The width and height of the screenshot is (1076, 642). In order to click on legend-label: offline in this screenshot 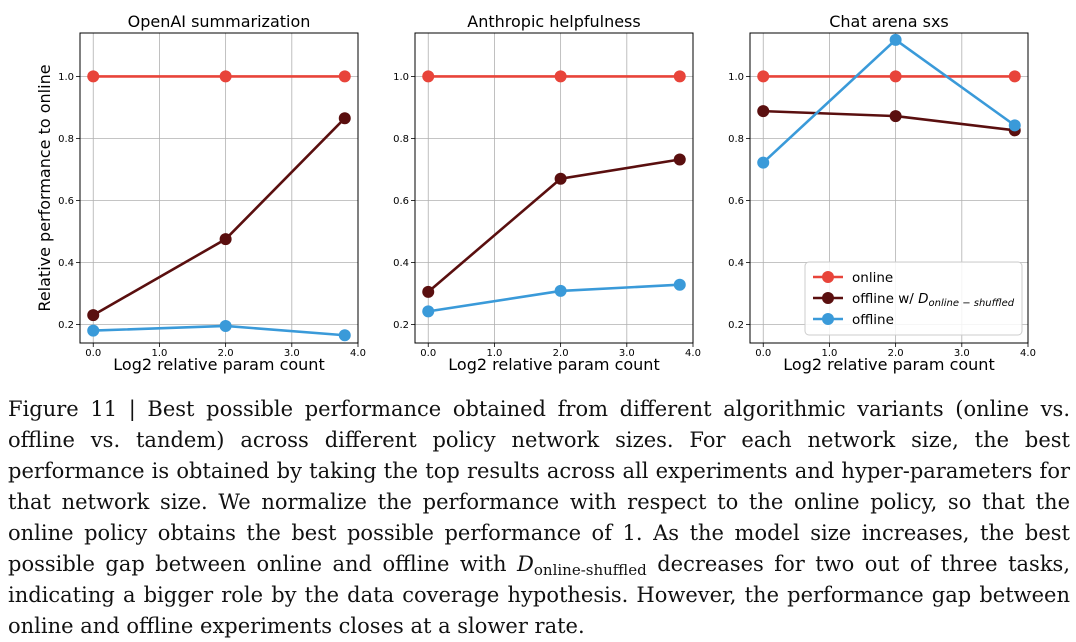, I will do `click(873, 320)`.